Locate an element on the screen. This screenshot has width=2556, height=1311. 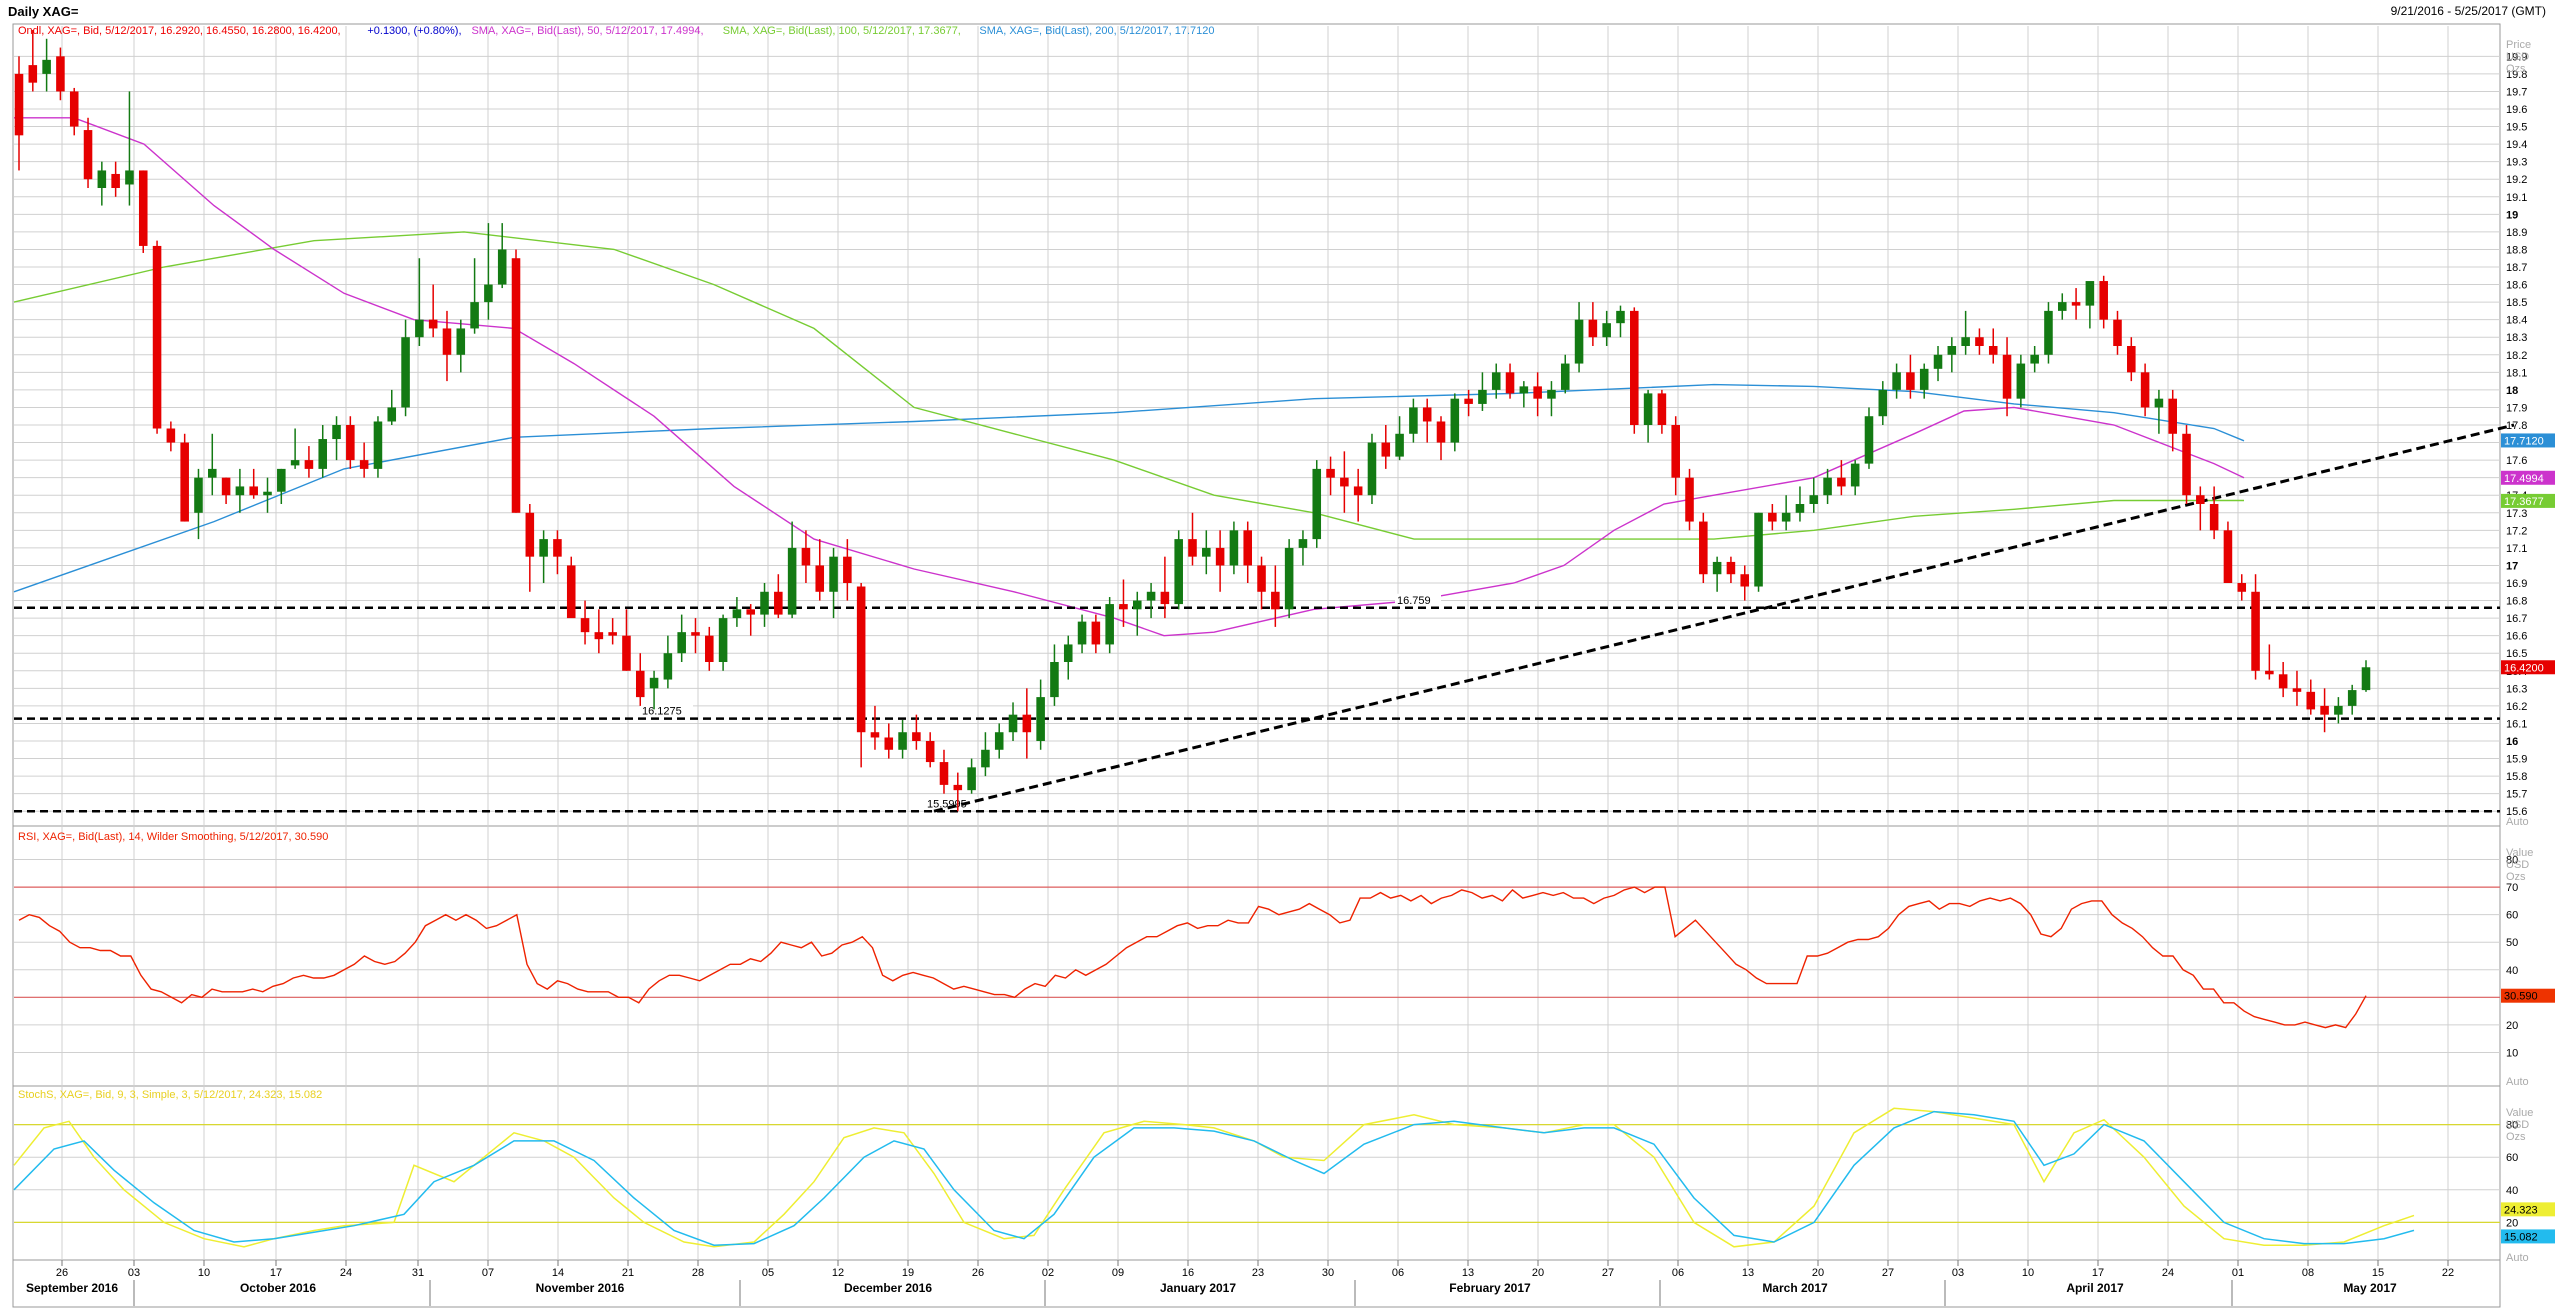
price-axis-tick-label: 19.9 is located at coordinates (2516, 57).